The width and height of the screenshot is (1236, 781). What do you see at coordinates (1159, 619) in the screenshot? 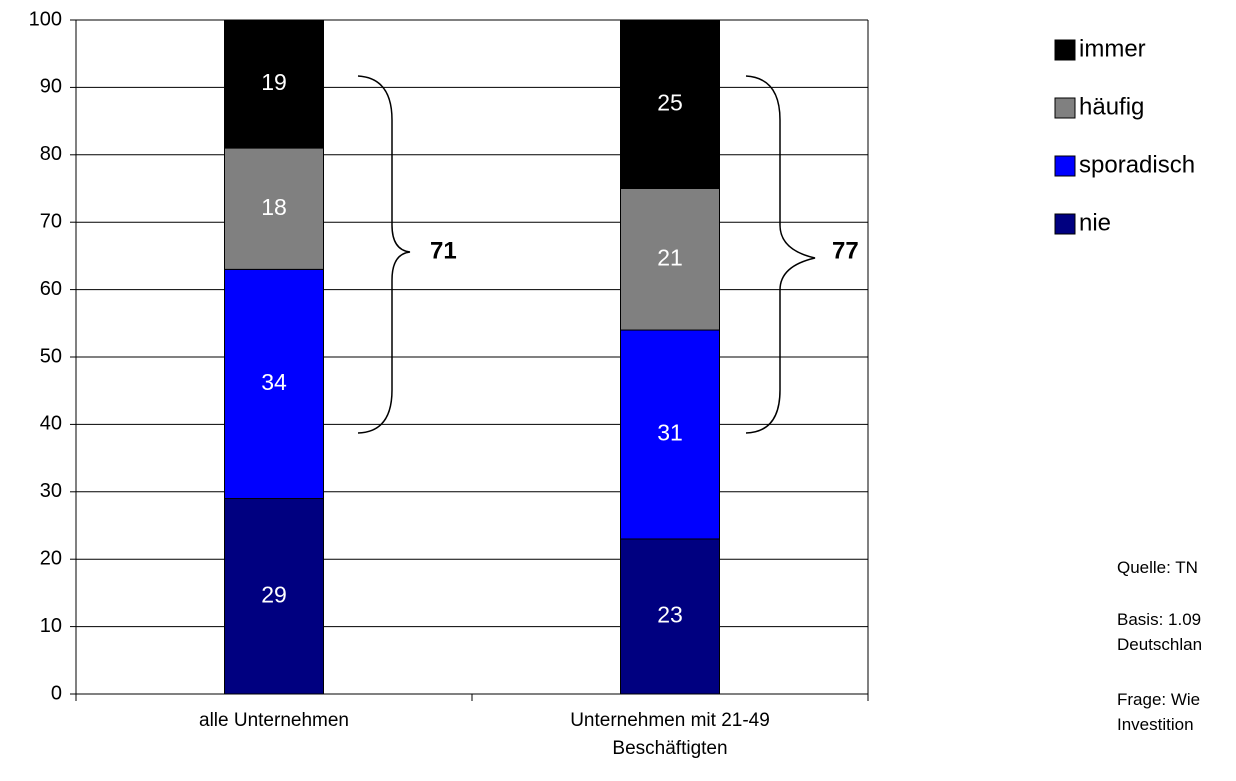
I see `note: Basis: 1.09` at bounding box center [1159, 619].